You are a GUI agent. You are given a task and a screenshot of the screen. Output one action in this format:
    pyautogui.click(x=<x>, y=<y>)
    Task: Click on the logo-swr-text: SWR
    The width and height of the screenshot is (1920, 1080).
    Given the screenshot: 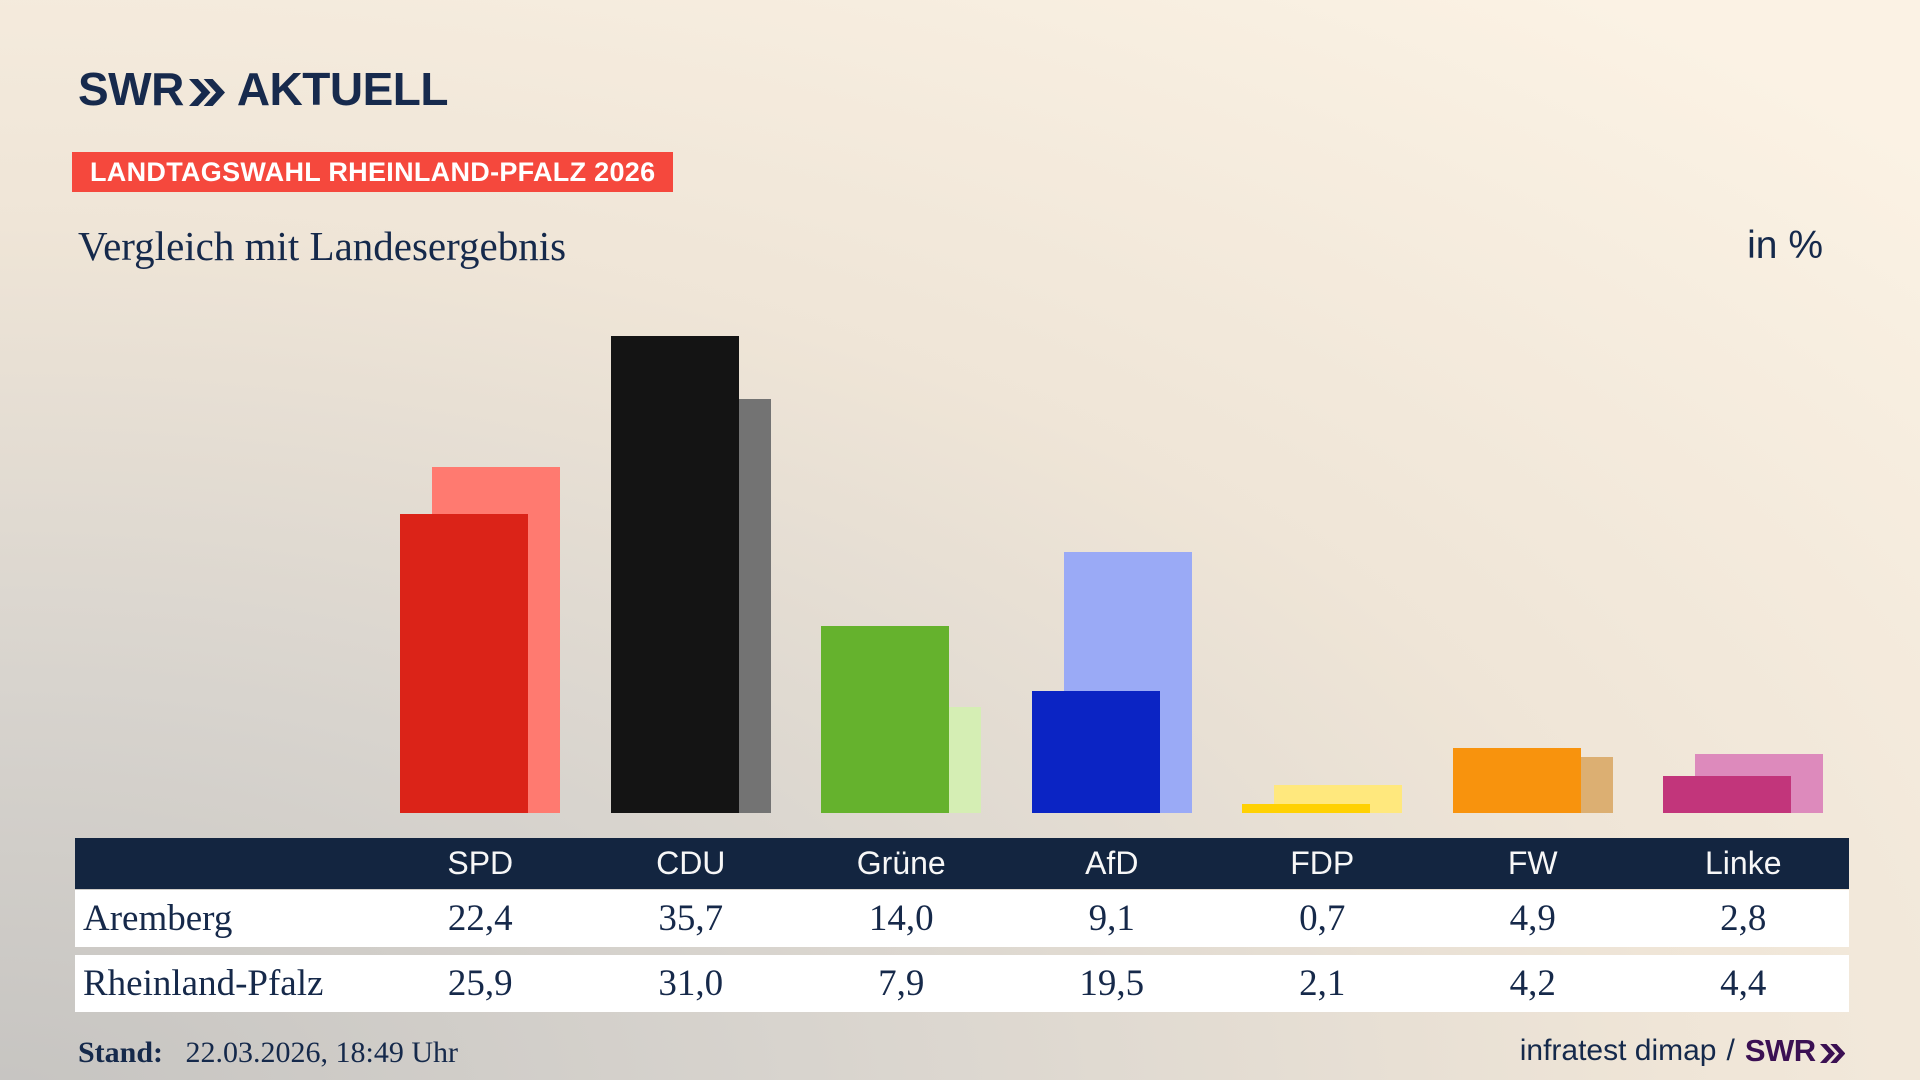 What is the action you would take?
    pyautogui.click(x=131, y=89)
    